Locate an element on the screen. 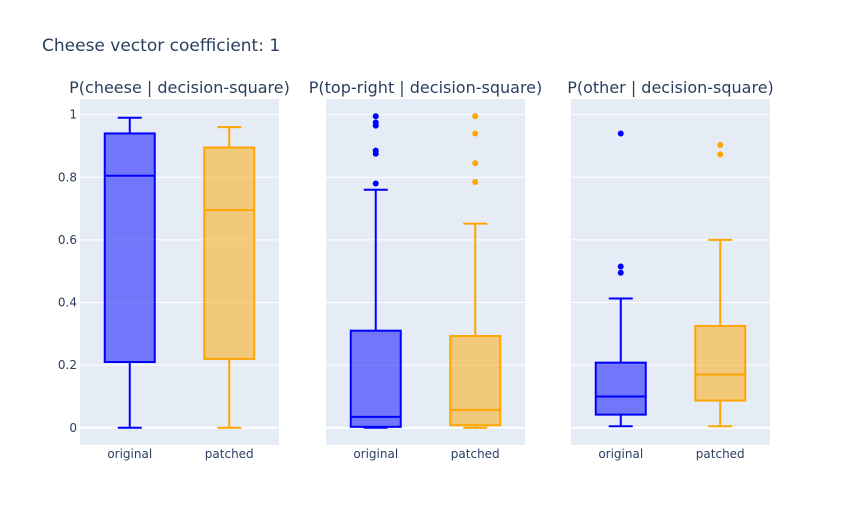 The width and height of the screenshot is (850, 525). y-tick-label: 0.4 is located at coordinates (67, 303).